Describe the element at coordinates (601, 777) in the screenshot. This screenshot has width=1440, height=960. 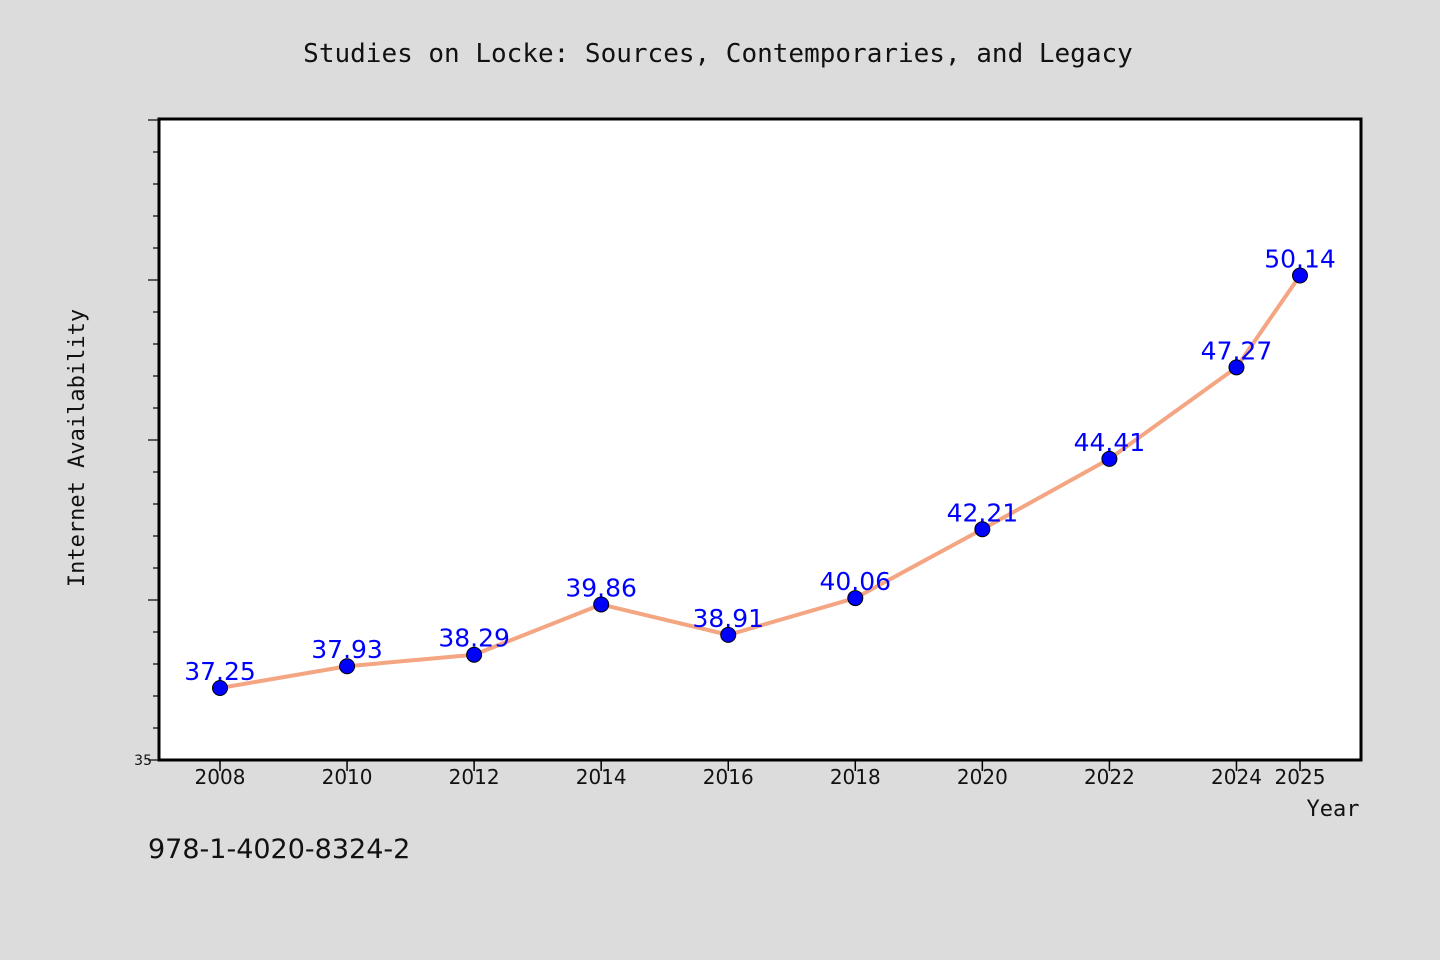
I see `x-tick-label: 2014` at that location.